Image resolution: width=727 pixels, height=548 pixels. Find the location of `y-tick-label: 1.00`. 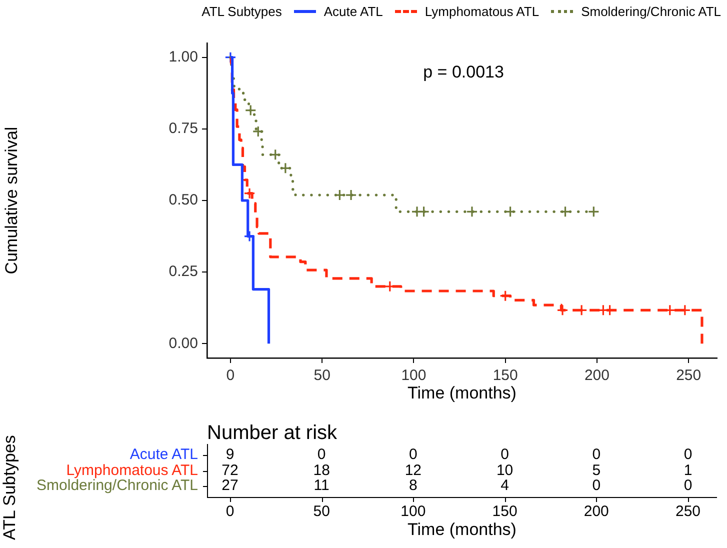

y-tick-label: 1.00 is located at coordinates (183, 57).